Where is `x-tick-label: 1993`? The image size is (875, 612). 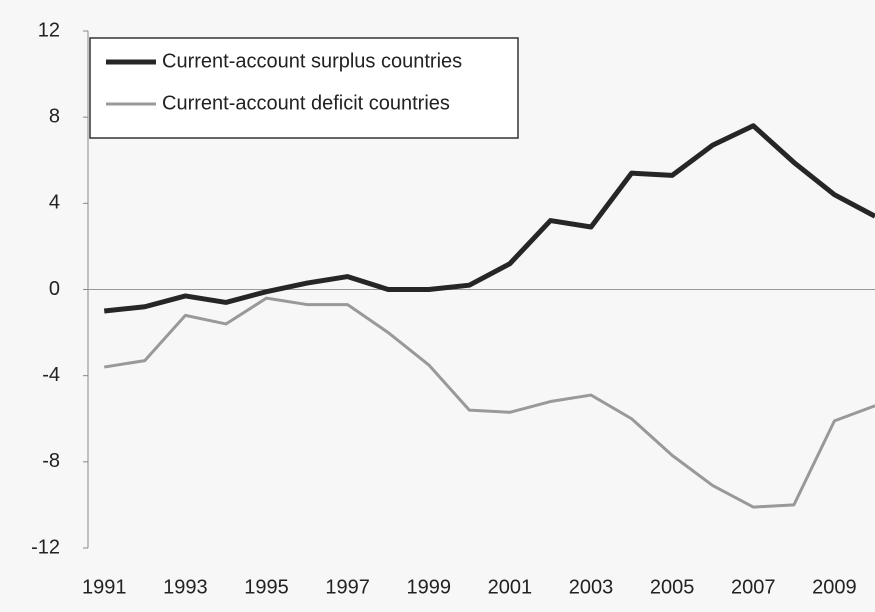 x-tick-label: 1993 is located at coordinates (185, 587).